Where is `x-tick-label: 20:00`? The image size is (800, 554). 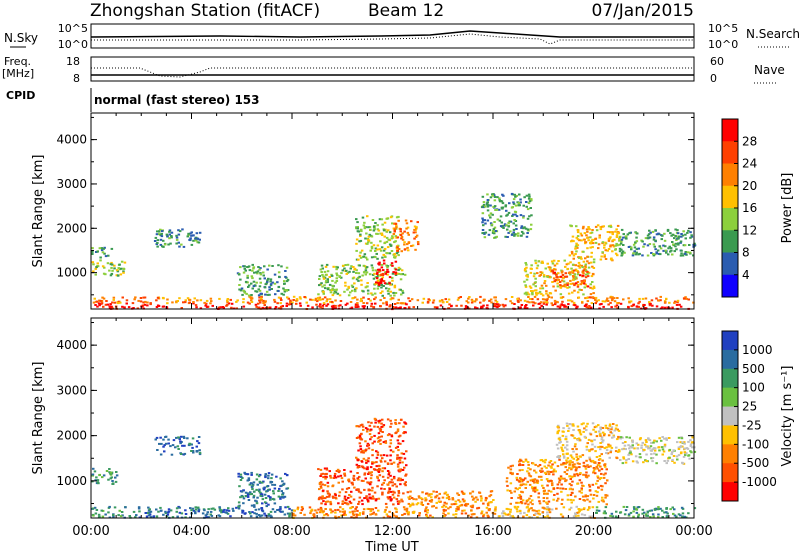 x-tick-label: 20:00 is located at coordinates (593, 531).